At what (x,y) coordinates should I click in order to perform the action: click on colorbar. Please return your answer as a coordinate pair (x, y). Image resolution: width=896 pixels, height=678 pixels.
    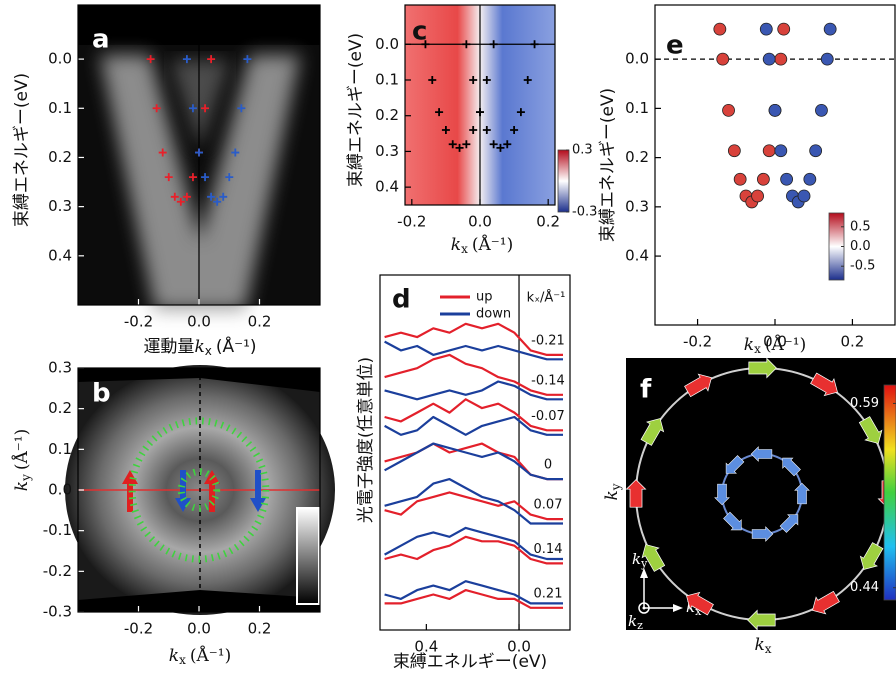
    Looking at the image, I should click on (563, 181).